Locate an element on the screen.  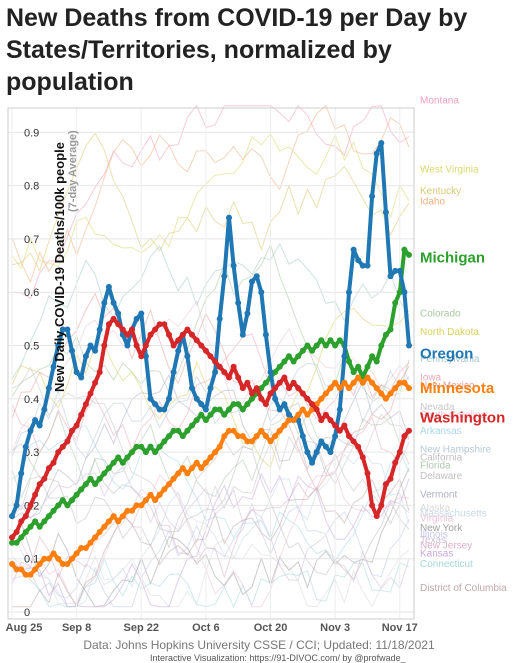
series-label-washington: Washington is located at coordinates (462, 417).